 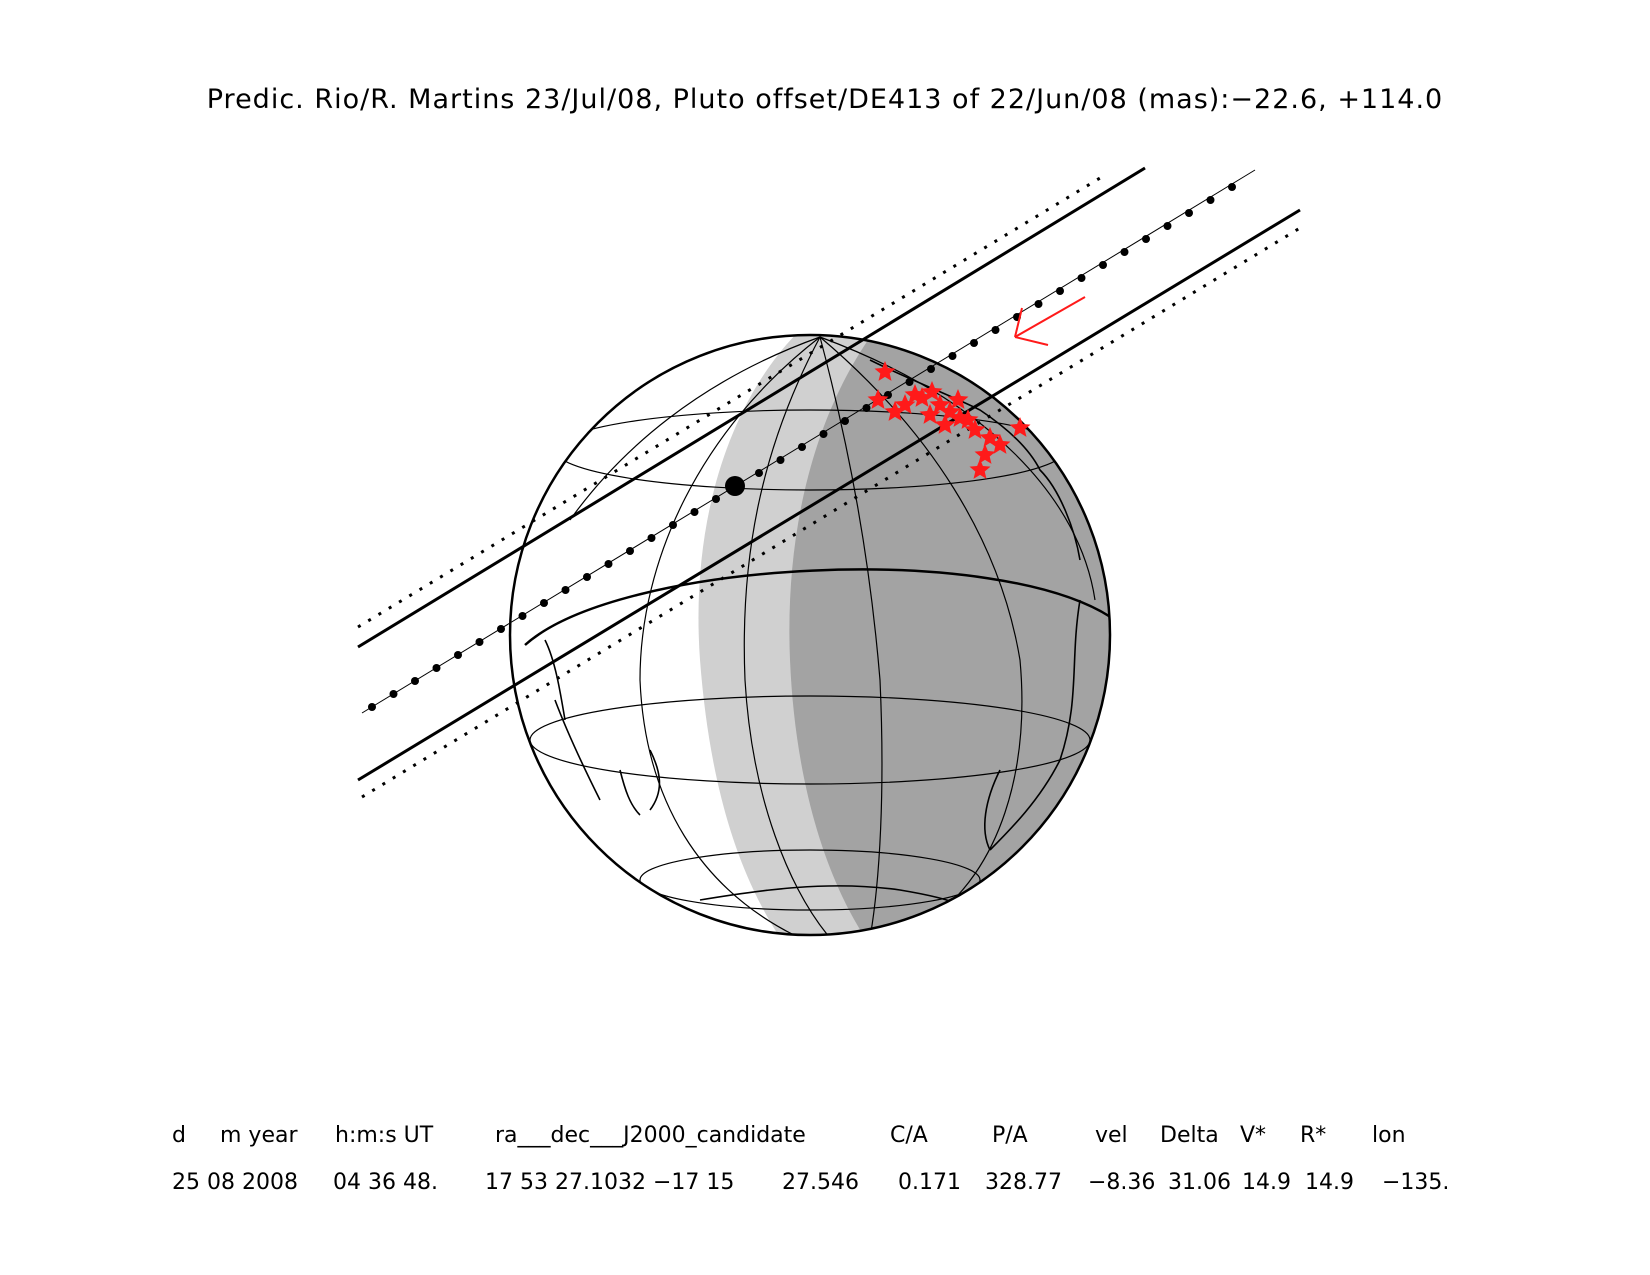 I want to click on col-vmag: V*, so click(x=1253, y=1135).